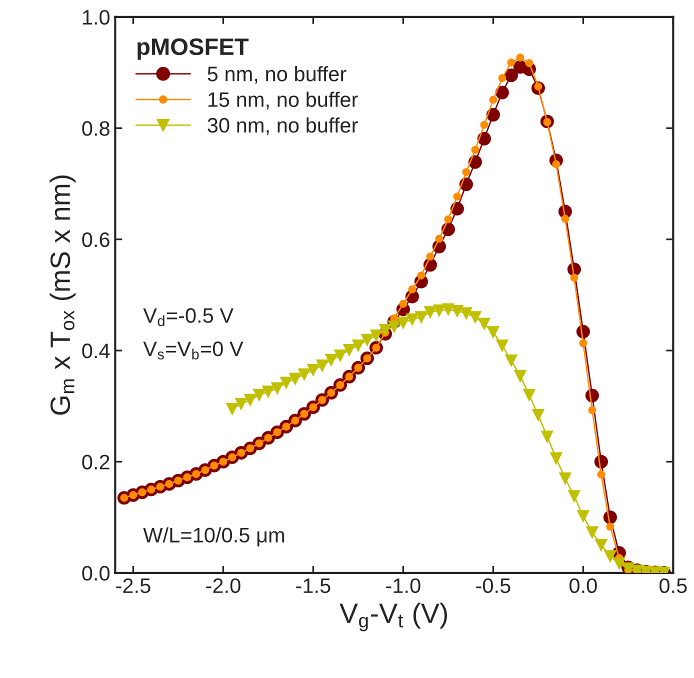 The width and height of the screenshot is (694, 678). What do you see at coordinates (277, 75) in the screenshot?
I see `legend-label: 5 nm, no buffer` at bounding box center [277, 75].